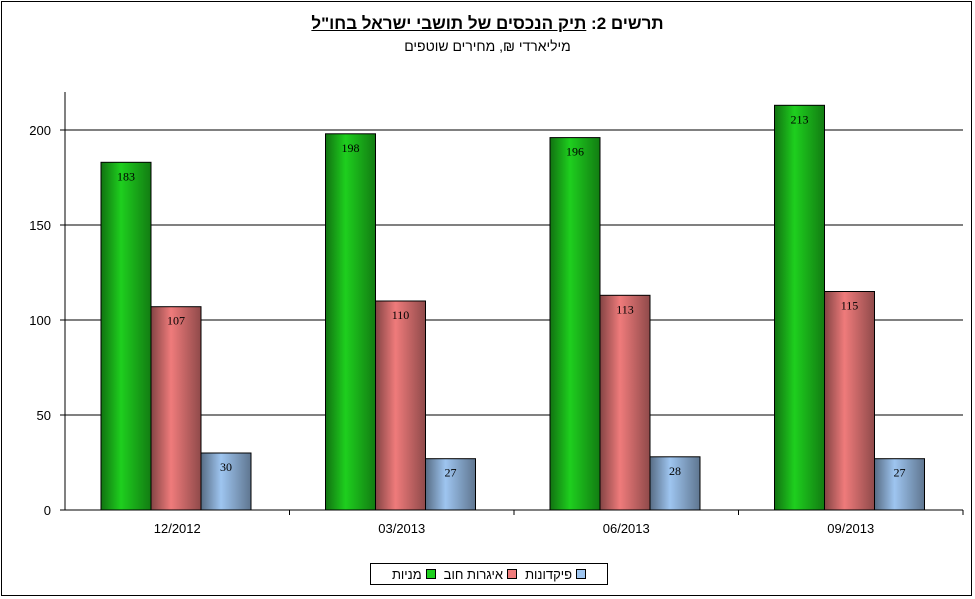 The height and width of the screenshot is (599, 975). I want to click on y-tick-label: 100, so click(40, 320).